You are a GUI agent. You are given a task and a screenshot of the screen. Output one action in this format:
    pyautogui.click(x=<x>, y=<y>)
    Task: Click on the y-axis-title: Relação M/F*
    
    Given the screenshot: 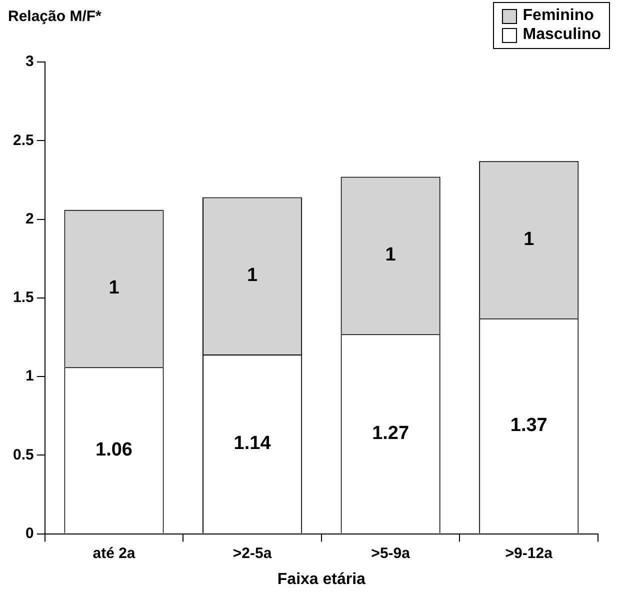 What is the action you would take?
    pyautogui.click(x=55, y=16)
    